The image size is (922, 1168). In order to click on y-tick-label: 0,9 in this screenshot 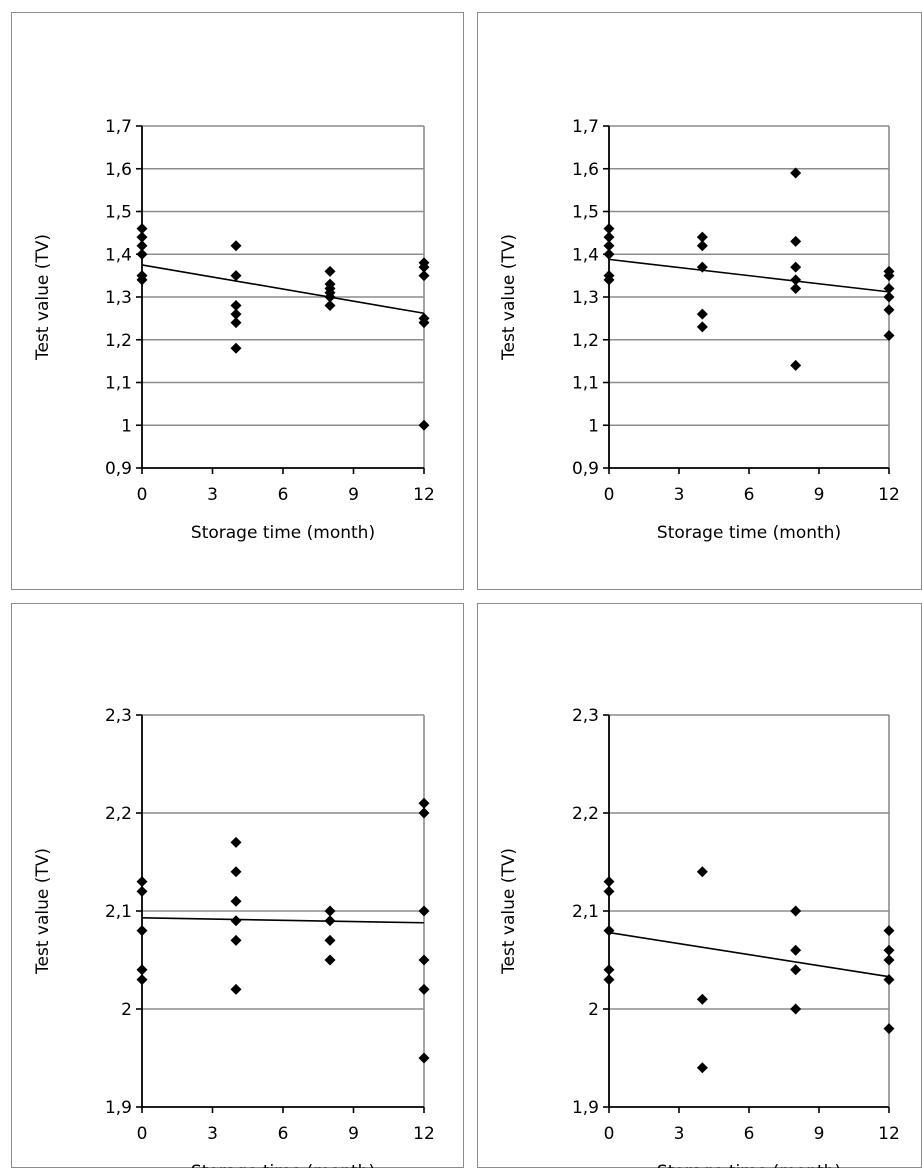, I will do `click(585, 469)`.